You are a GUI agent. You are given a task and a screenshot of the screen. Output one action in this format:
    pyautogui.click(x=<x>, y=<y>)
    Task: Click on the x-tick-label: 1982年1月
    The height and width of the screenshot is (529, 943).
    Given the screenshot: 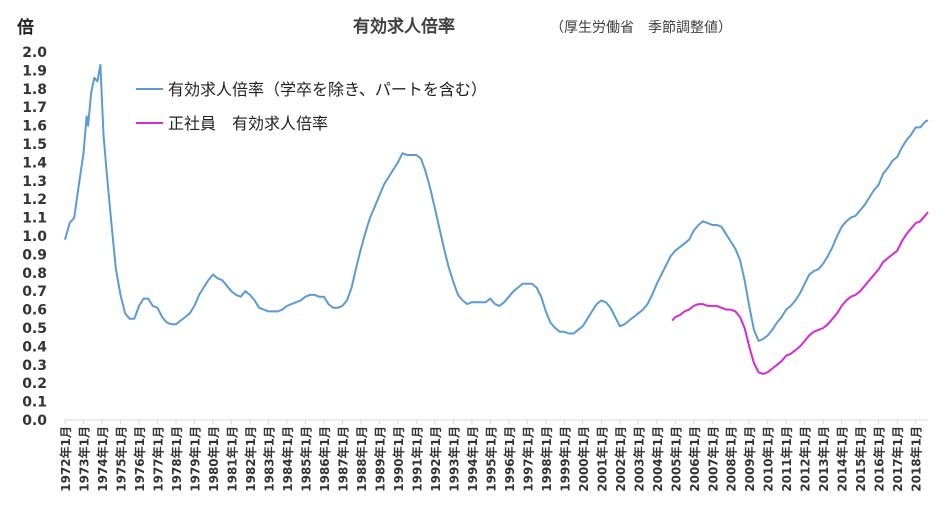 What is the action you would take?
    pyautogui.click(x=250, y=459)
    